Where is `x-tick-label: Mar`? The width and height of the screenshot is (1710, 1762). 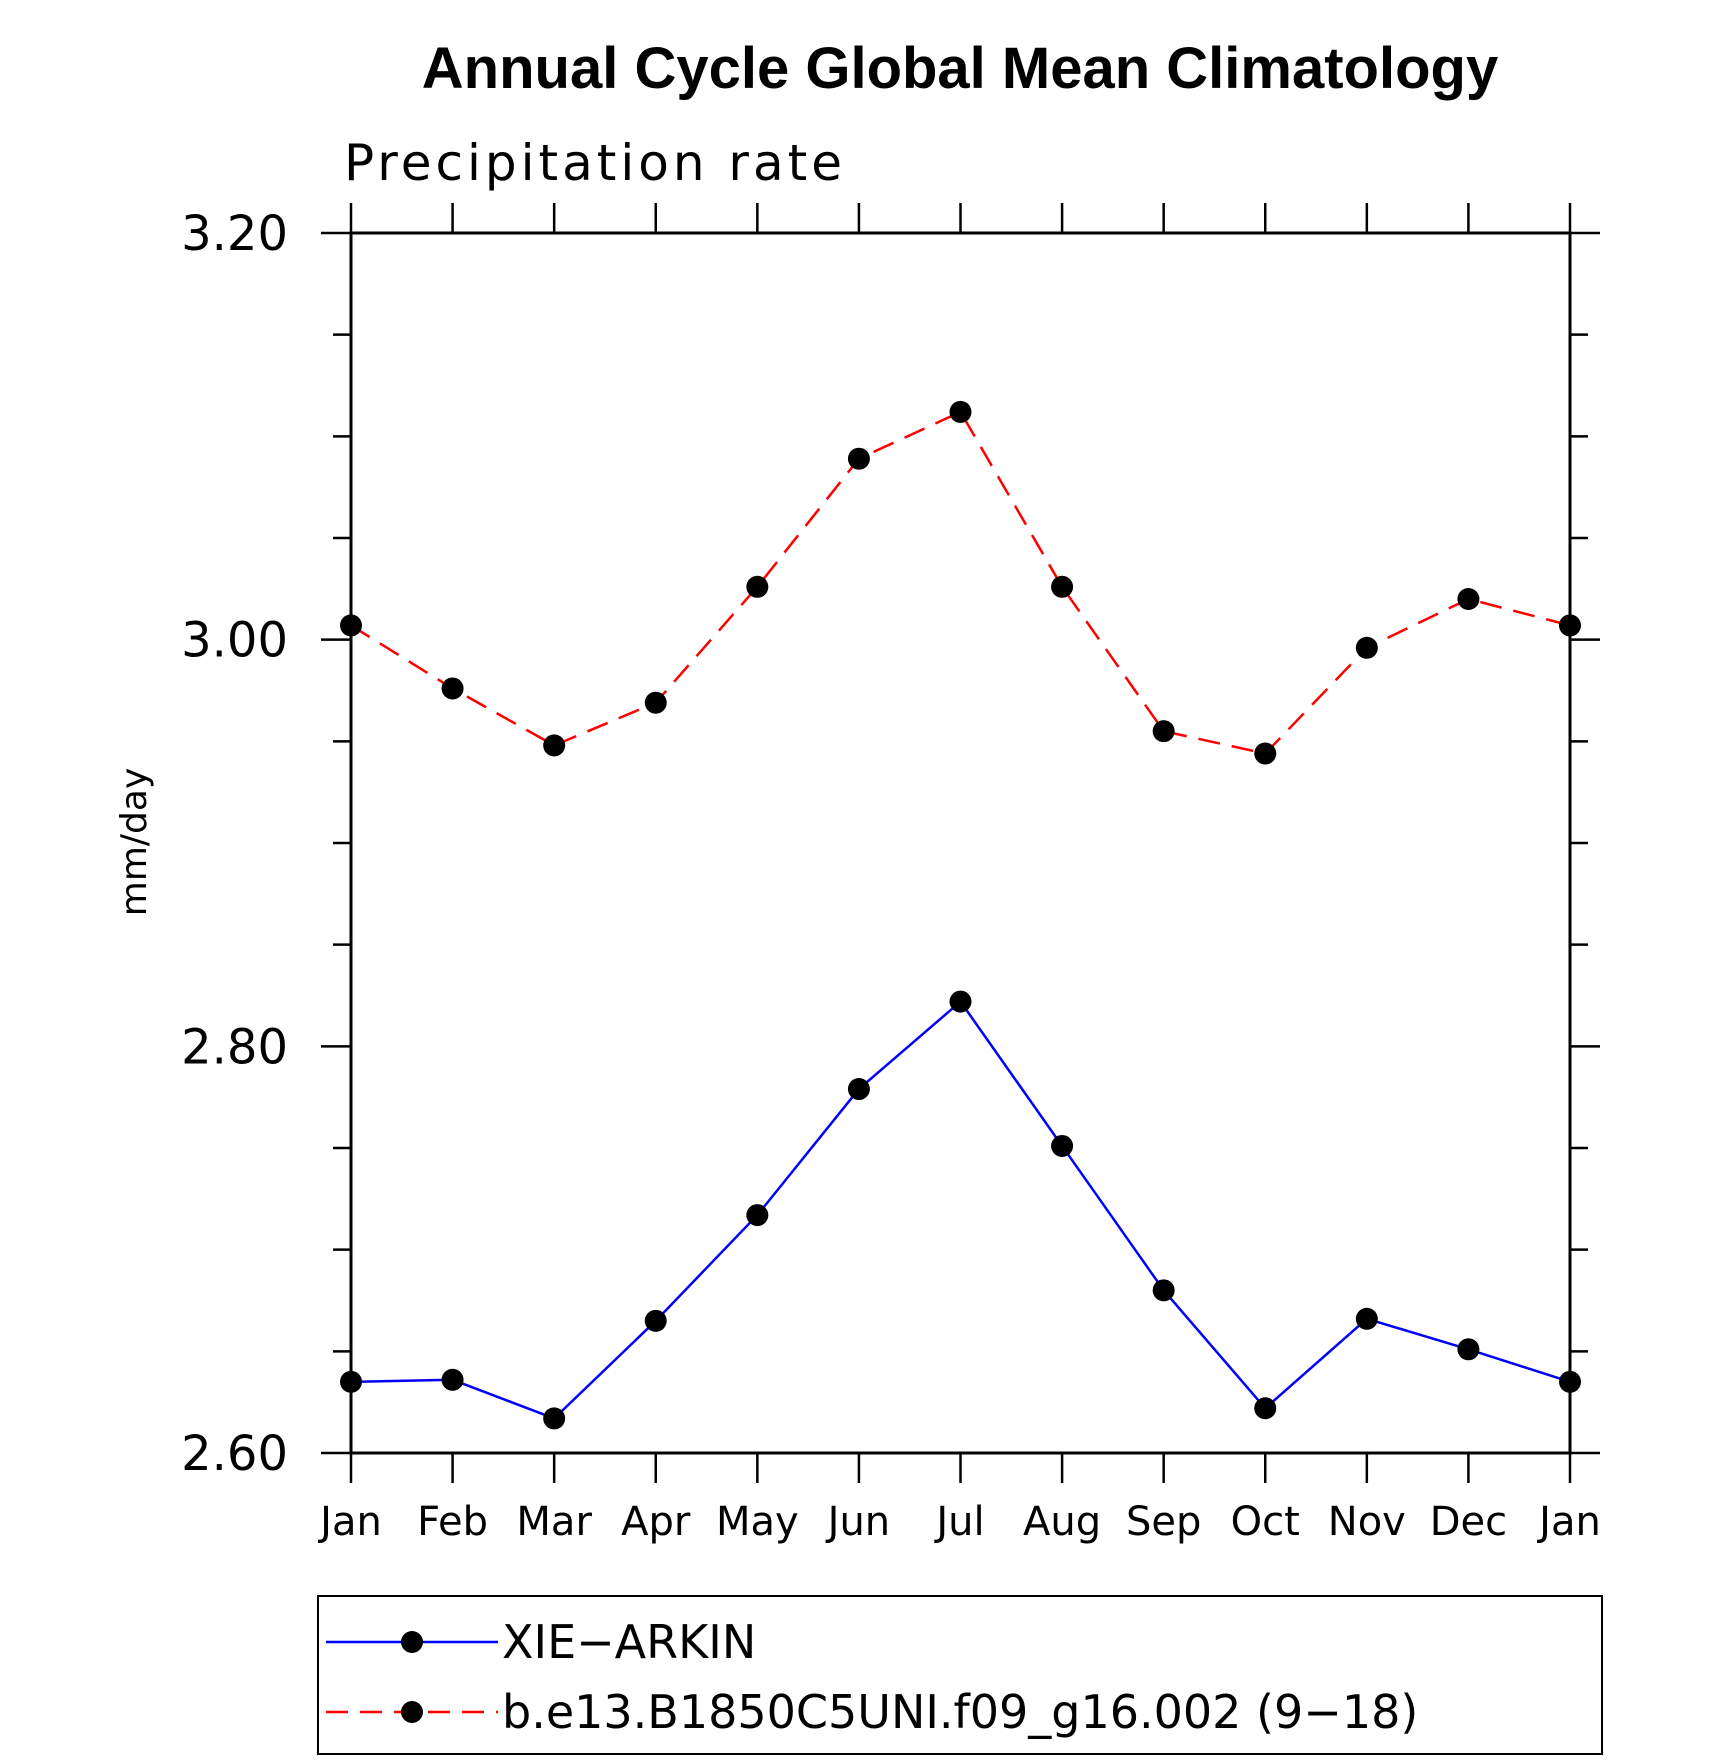 x-tick-label: Mar is located at coordinates (554, 1522).